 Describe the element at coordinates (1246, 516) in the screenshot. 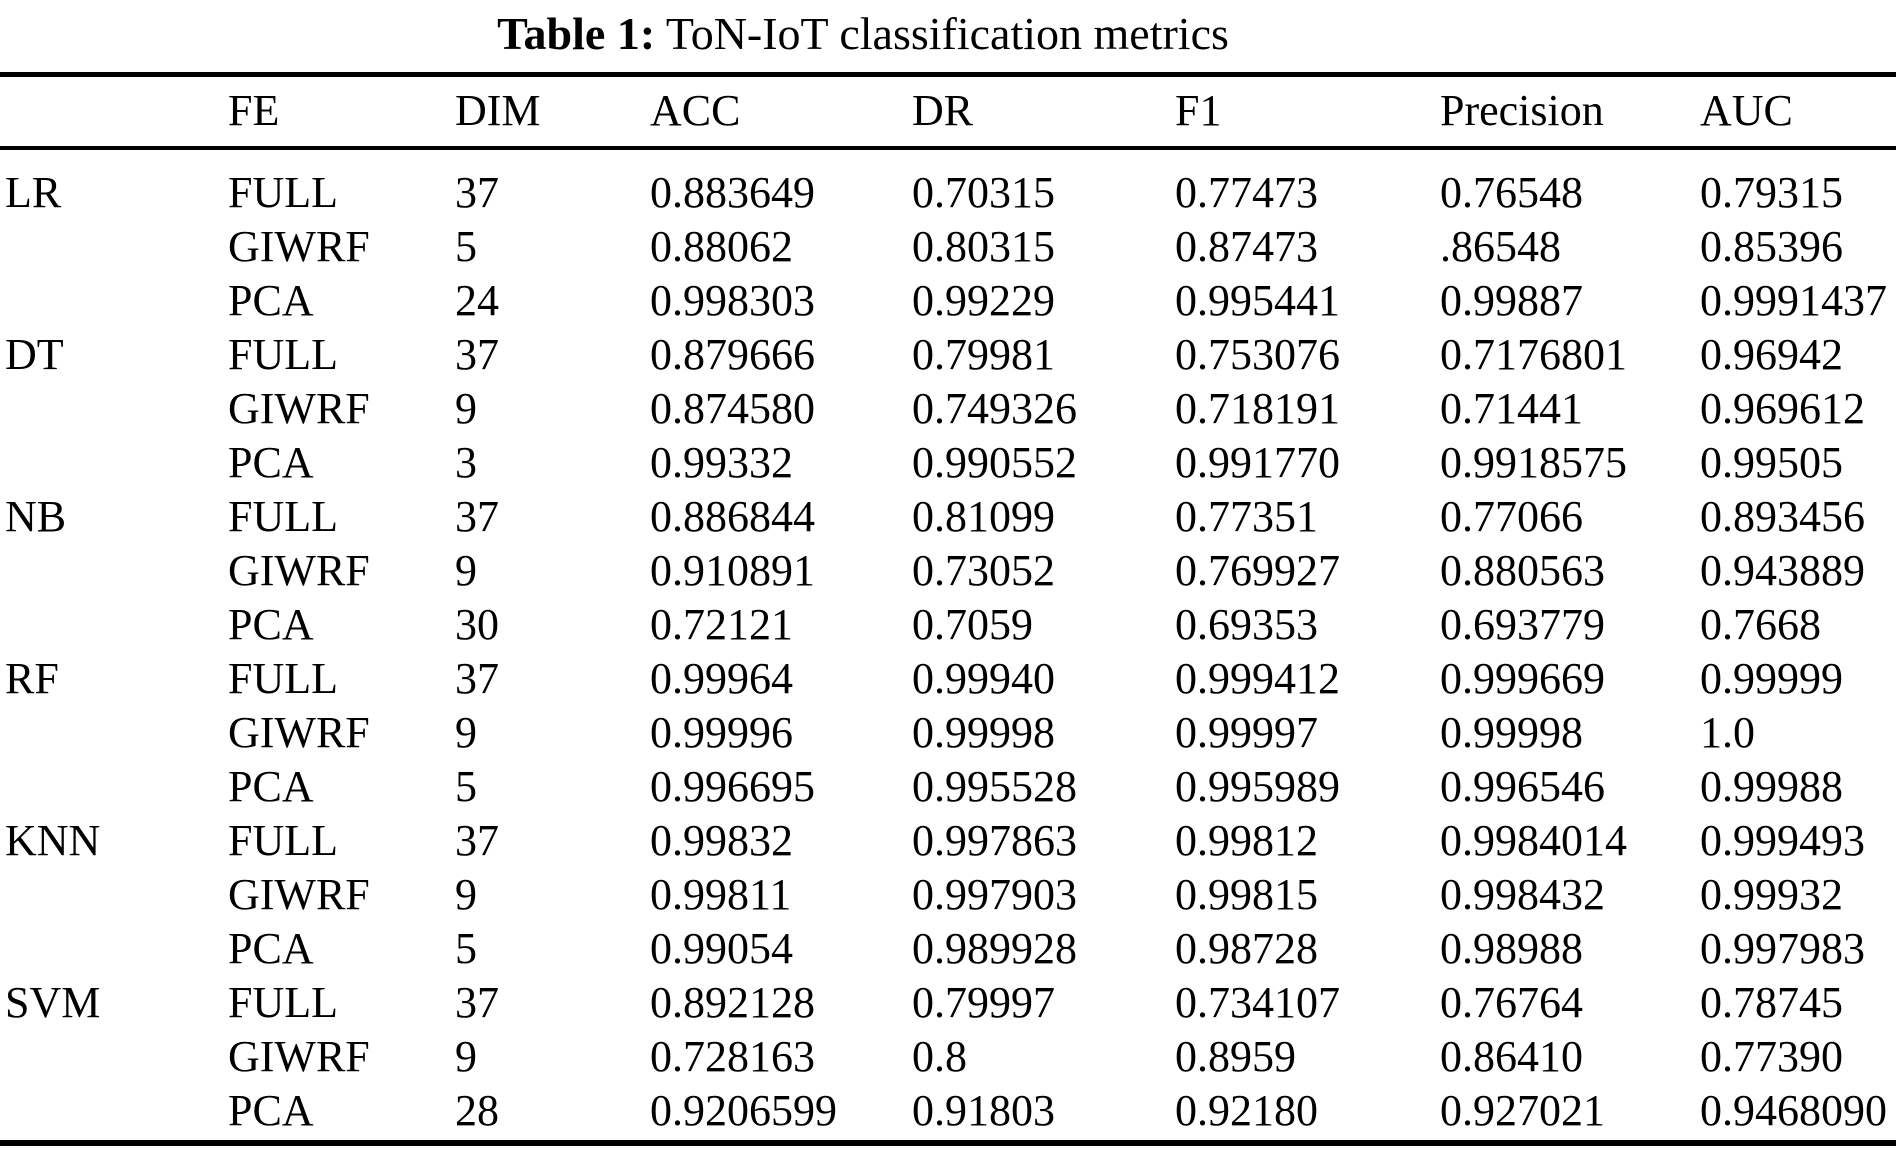

I see `cell-f1: 0.77351` at that location.